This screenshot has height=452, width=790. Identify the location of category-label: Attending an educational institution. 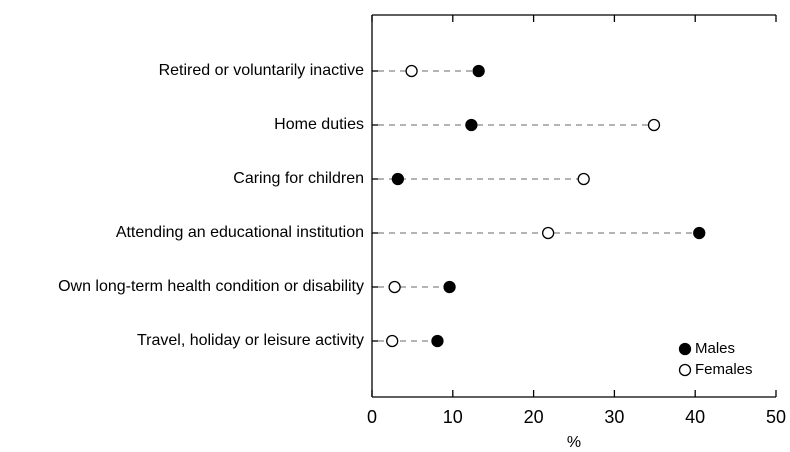
(240, 232).